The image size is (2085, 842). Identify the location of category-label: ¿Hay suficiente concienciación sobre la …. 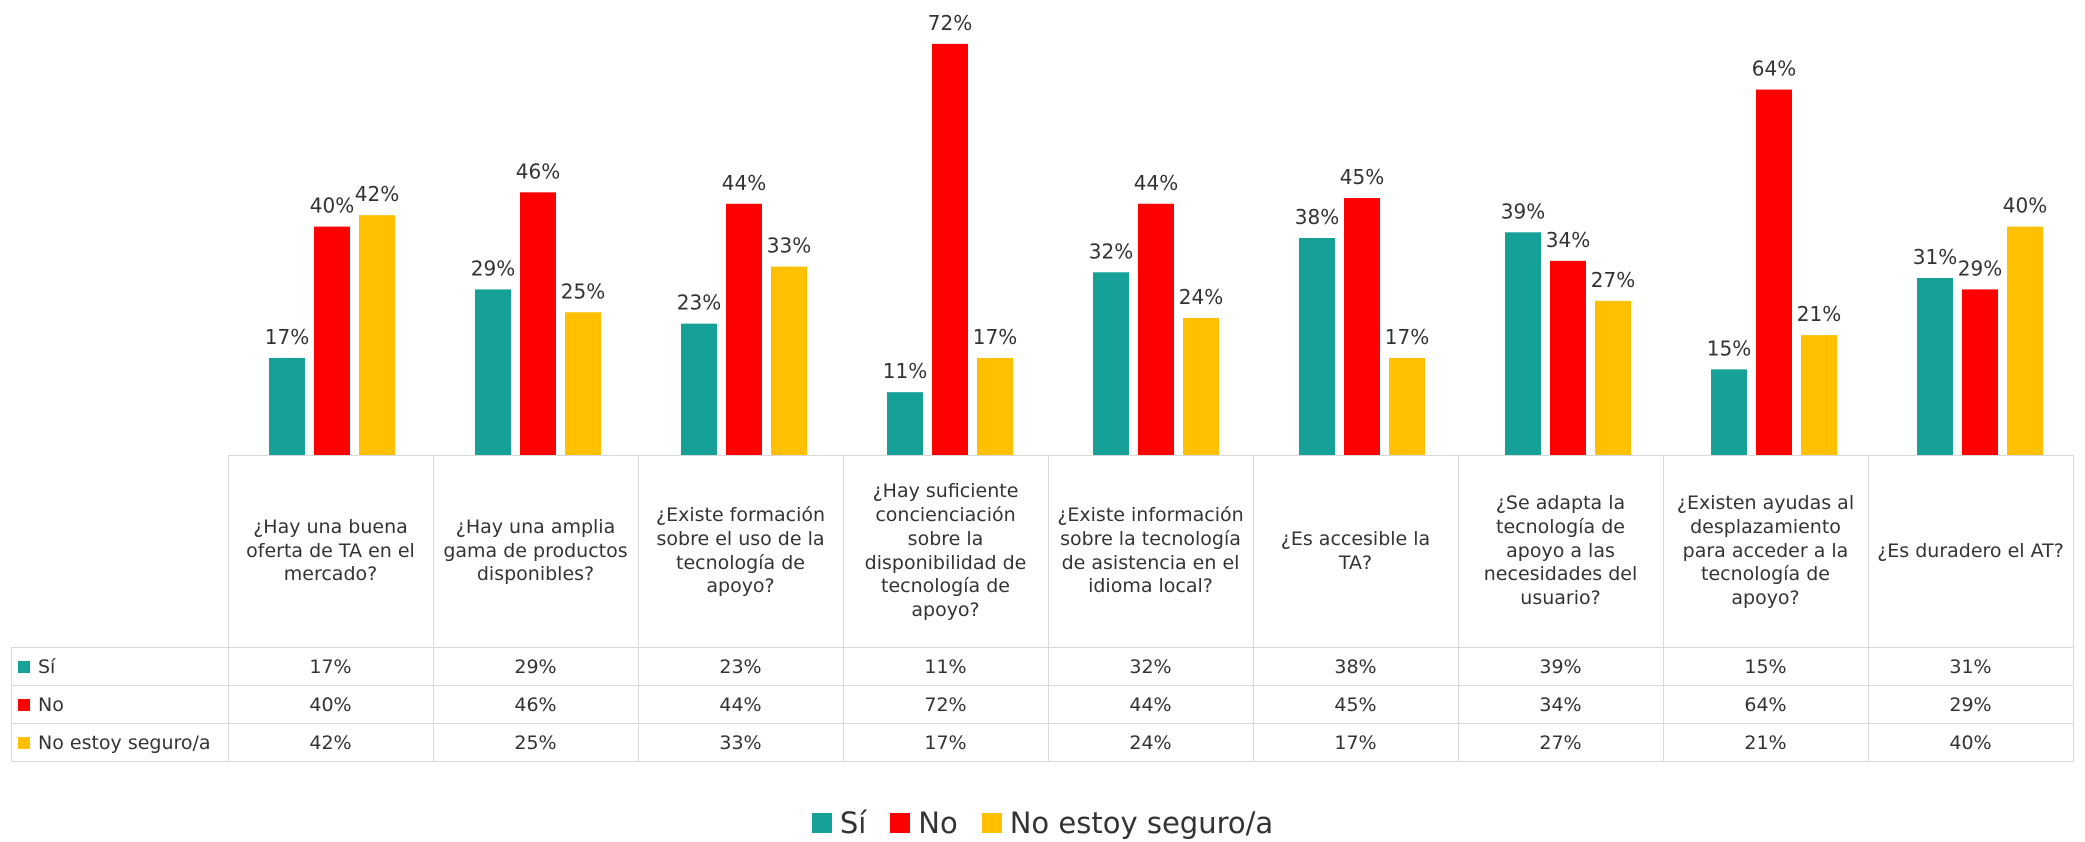
(945, 551).